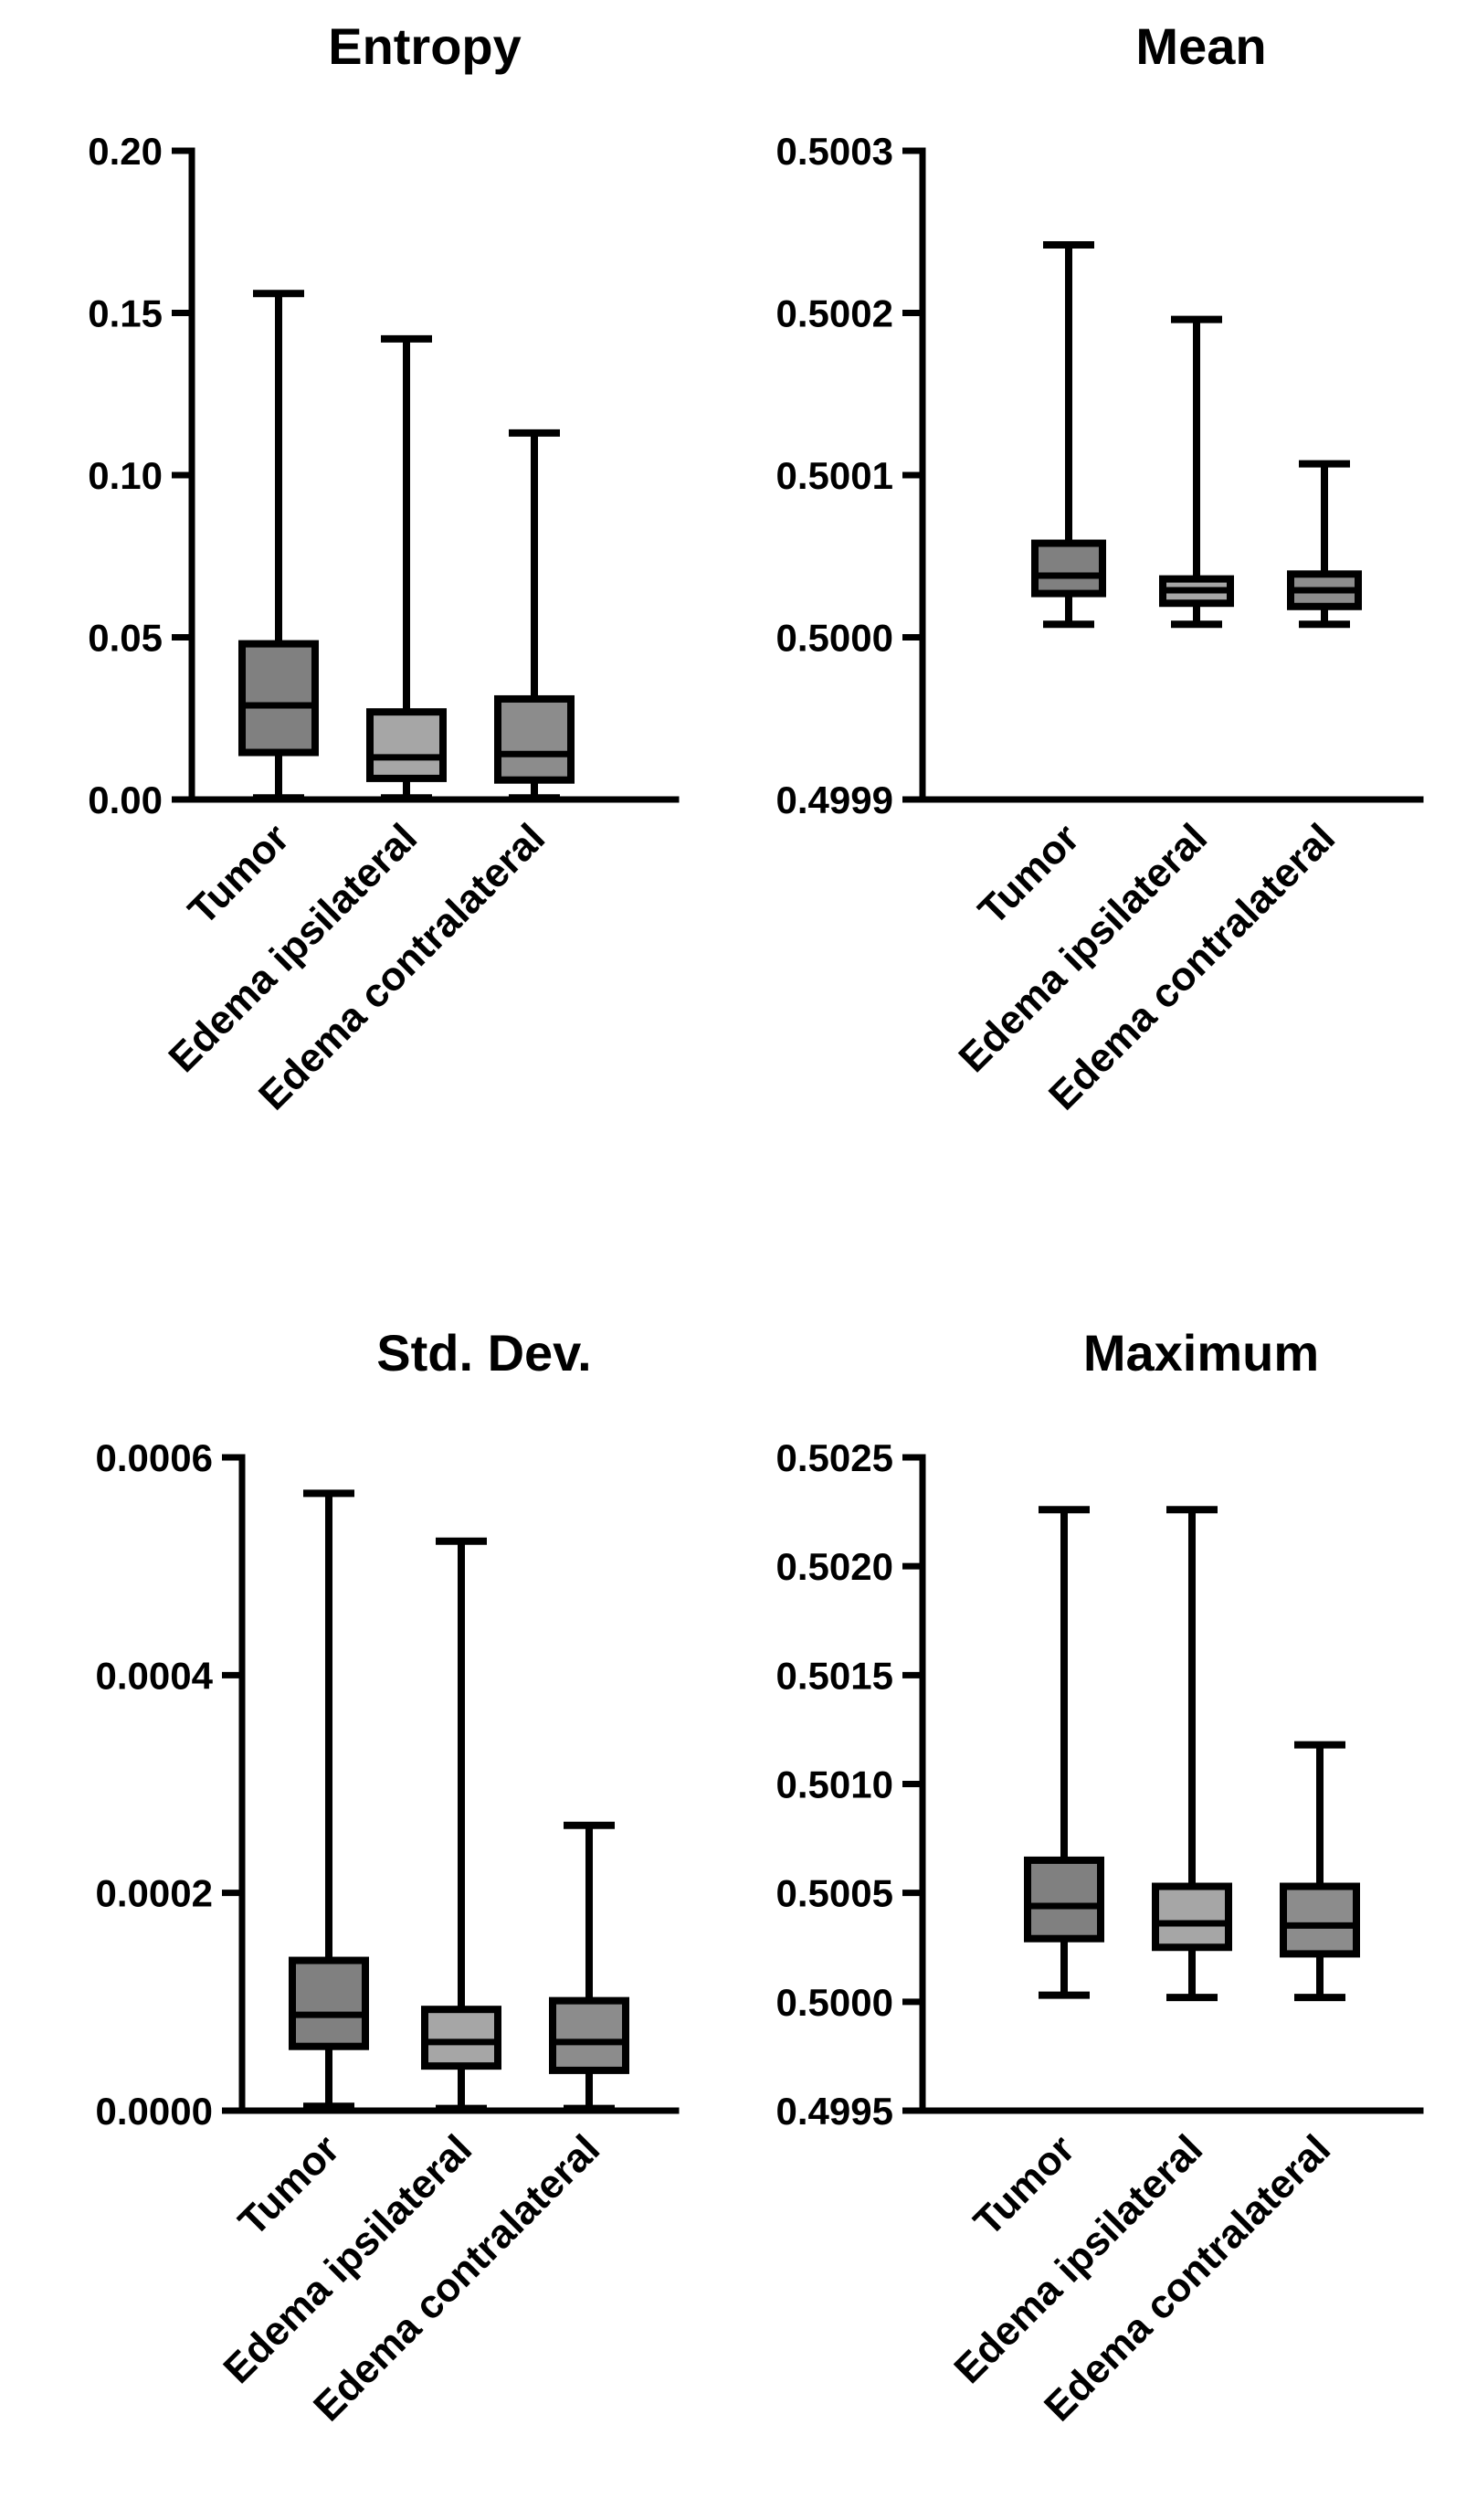 This screenshot has width=1466, height=2520. I want to click on mean-y-tick-label: 0.5002, so click(834, 313).